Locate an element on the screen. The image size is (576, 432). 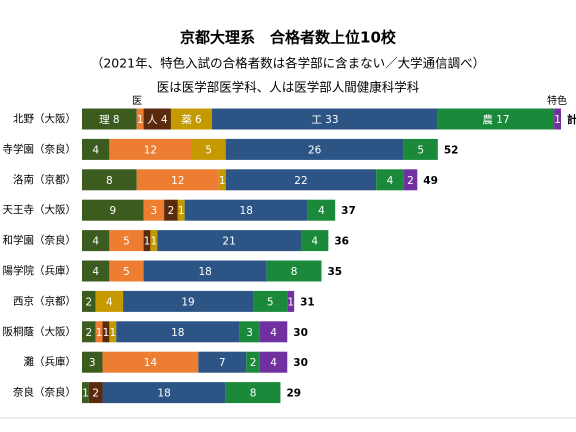
value-label: 19 is located at coordinates (187, 302).